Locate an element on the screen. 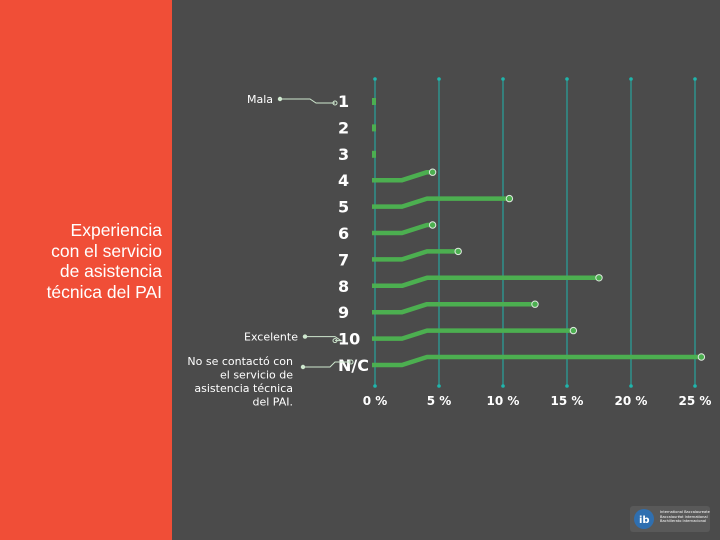  annotation-label: asistencia técnica is located at coordinates (243, 388).